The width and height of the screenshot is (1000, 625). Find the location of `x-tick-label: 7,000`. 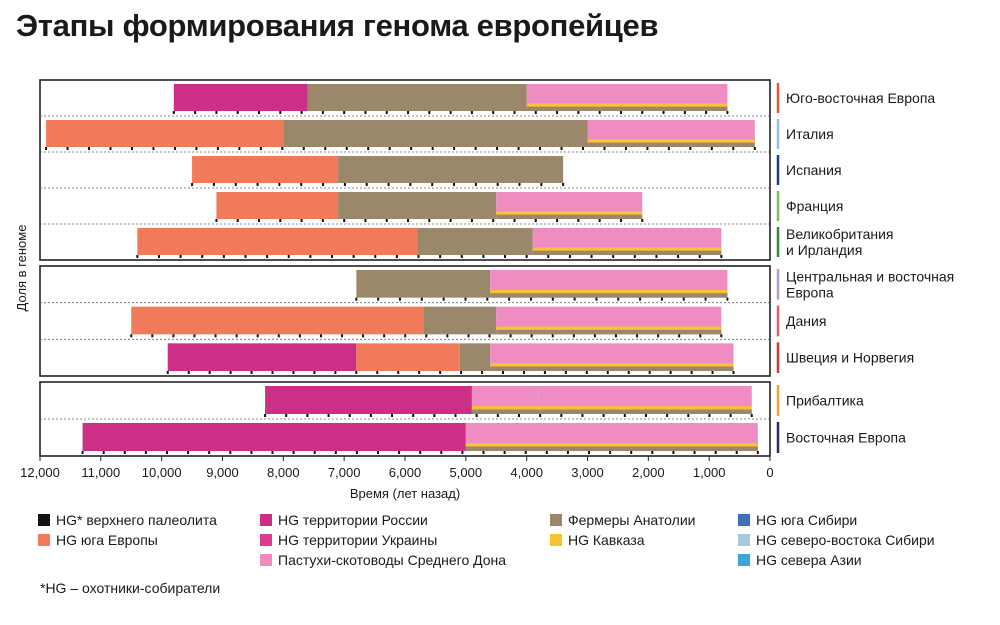

x-tick-label: 7,000 is located at coordinates (344, 472).